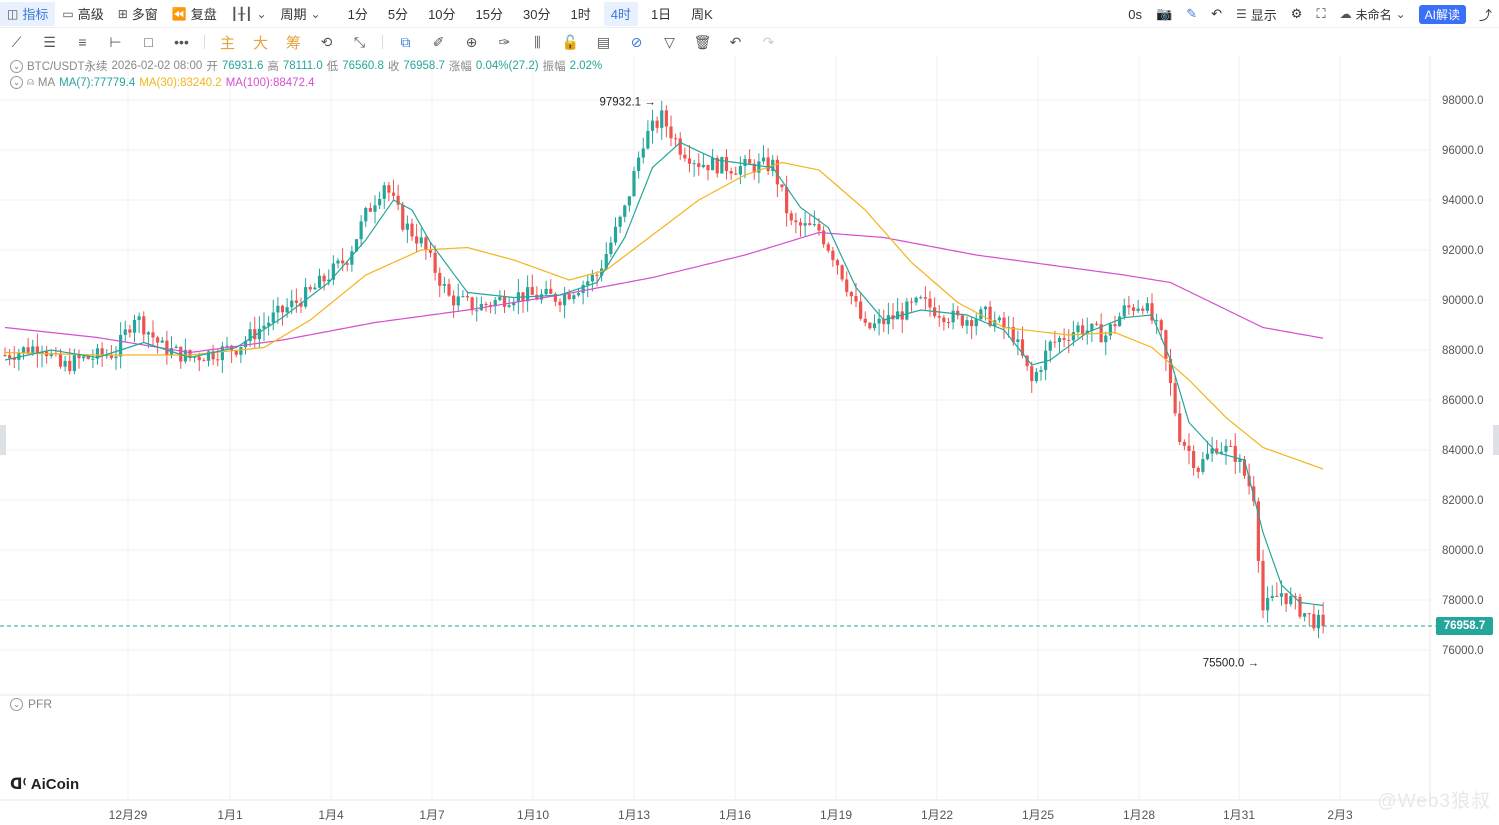 The height and width of the screenshot is (825, 1499). Describe the element at coordinates (580, 14) in the screenshot. I see `interval-tab: 1时` at that location.